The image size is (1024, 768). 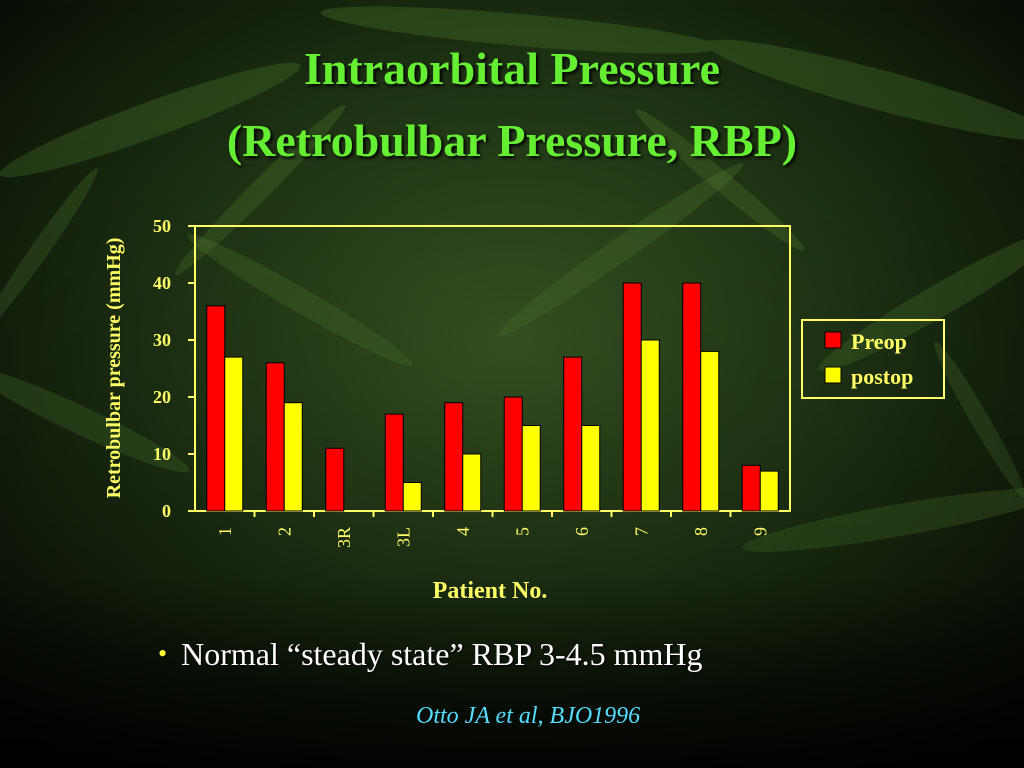 I want to click on legend-frame, so click(x=873, y=359).